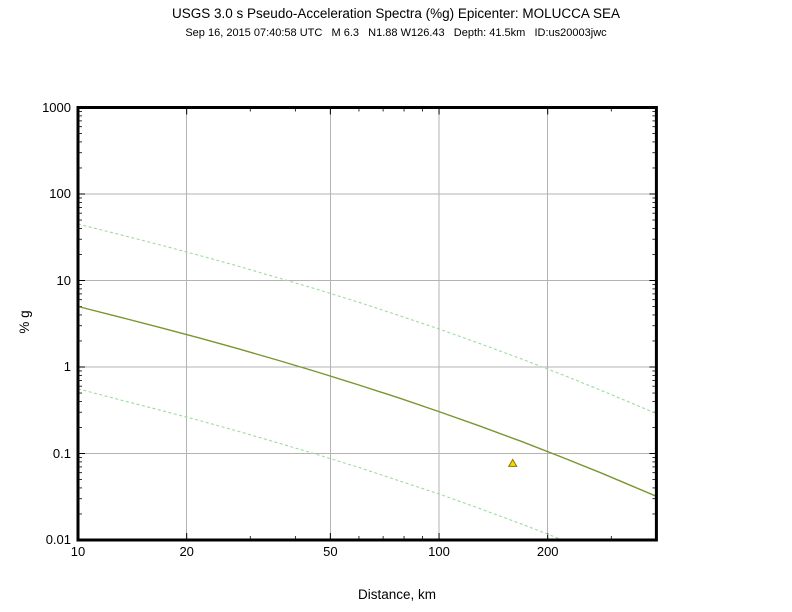 Image resolution: width=792 pixels, height=612 pixels. I want to click on x-axis-label: Distance, km, so click(397, 594).